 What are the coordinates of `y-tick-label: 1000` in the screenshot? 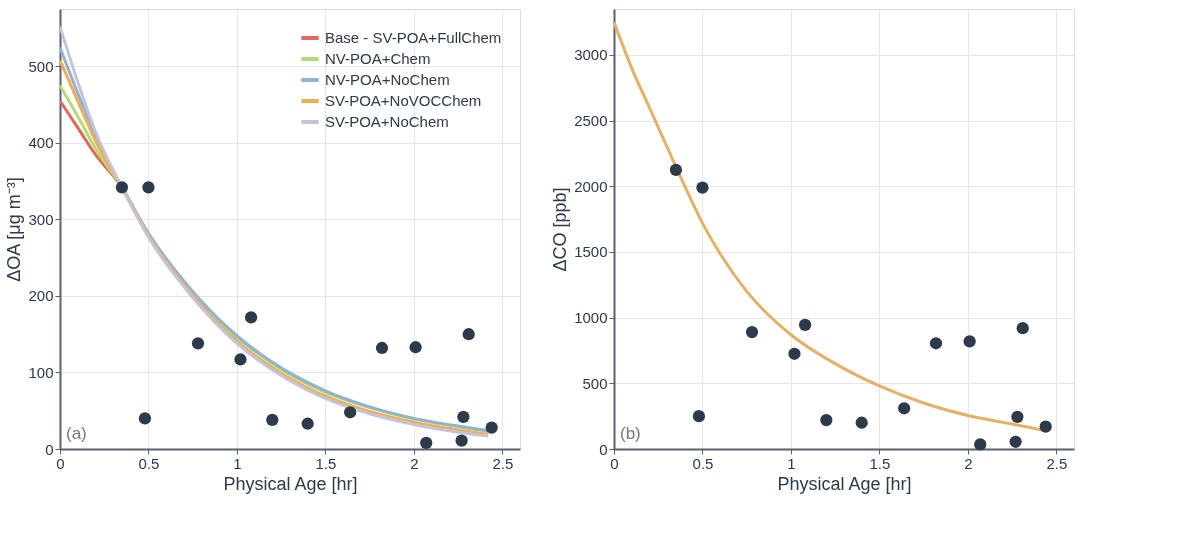 It's located at (591, 318).